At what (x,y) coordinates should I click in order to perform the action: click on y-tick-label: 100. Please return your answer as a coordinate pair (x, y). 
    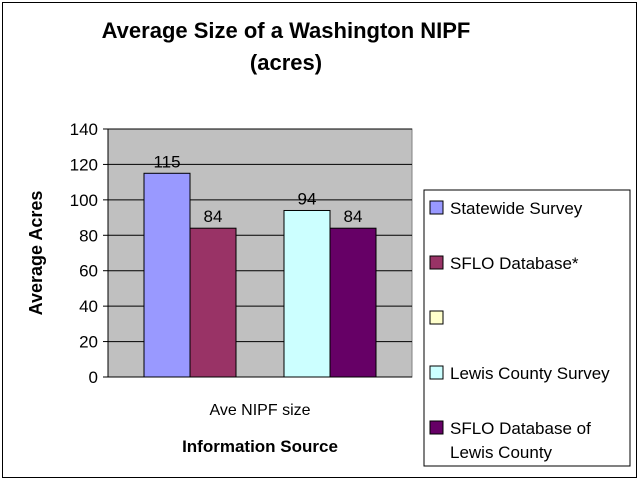
    Looking at the image, I should click on (84, 200).